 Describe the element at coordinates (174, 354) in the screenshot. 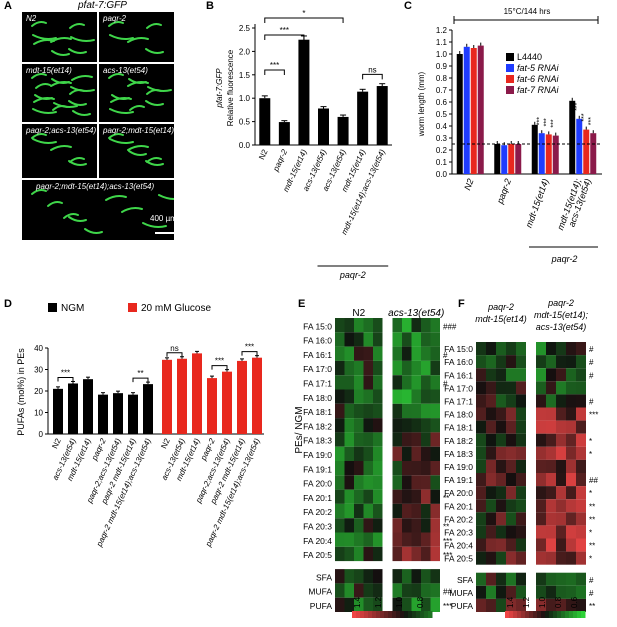

I see `significance-bracket` at that location.